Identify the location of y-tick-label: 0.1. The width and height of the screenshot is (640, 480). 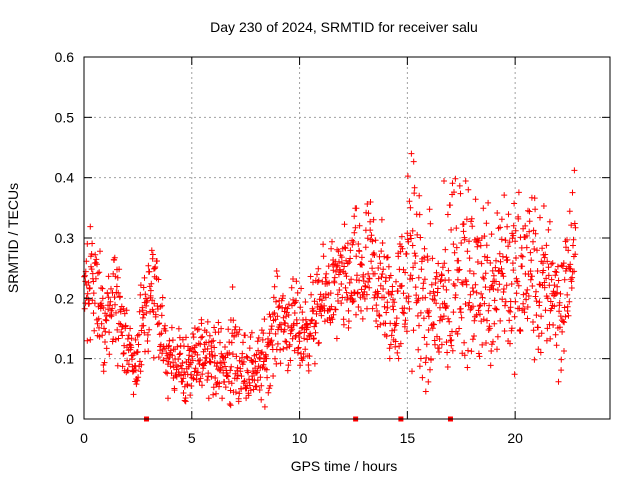
(65, 359).